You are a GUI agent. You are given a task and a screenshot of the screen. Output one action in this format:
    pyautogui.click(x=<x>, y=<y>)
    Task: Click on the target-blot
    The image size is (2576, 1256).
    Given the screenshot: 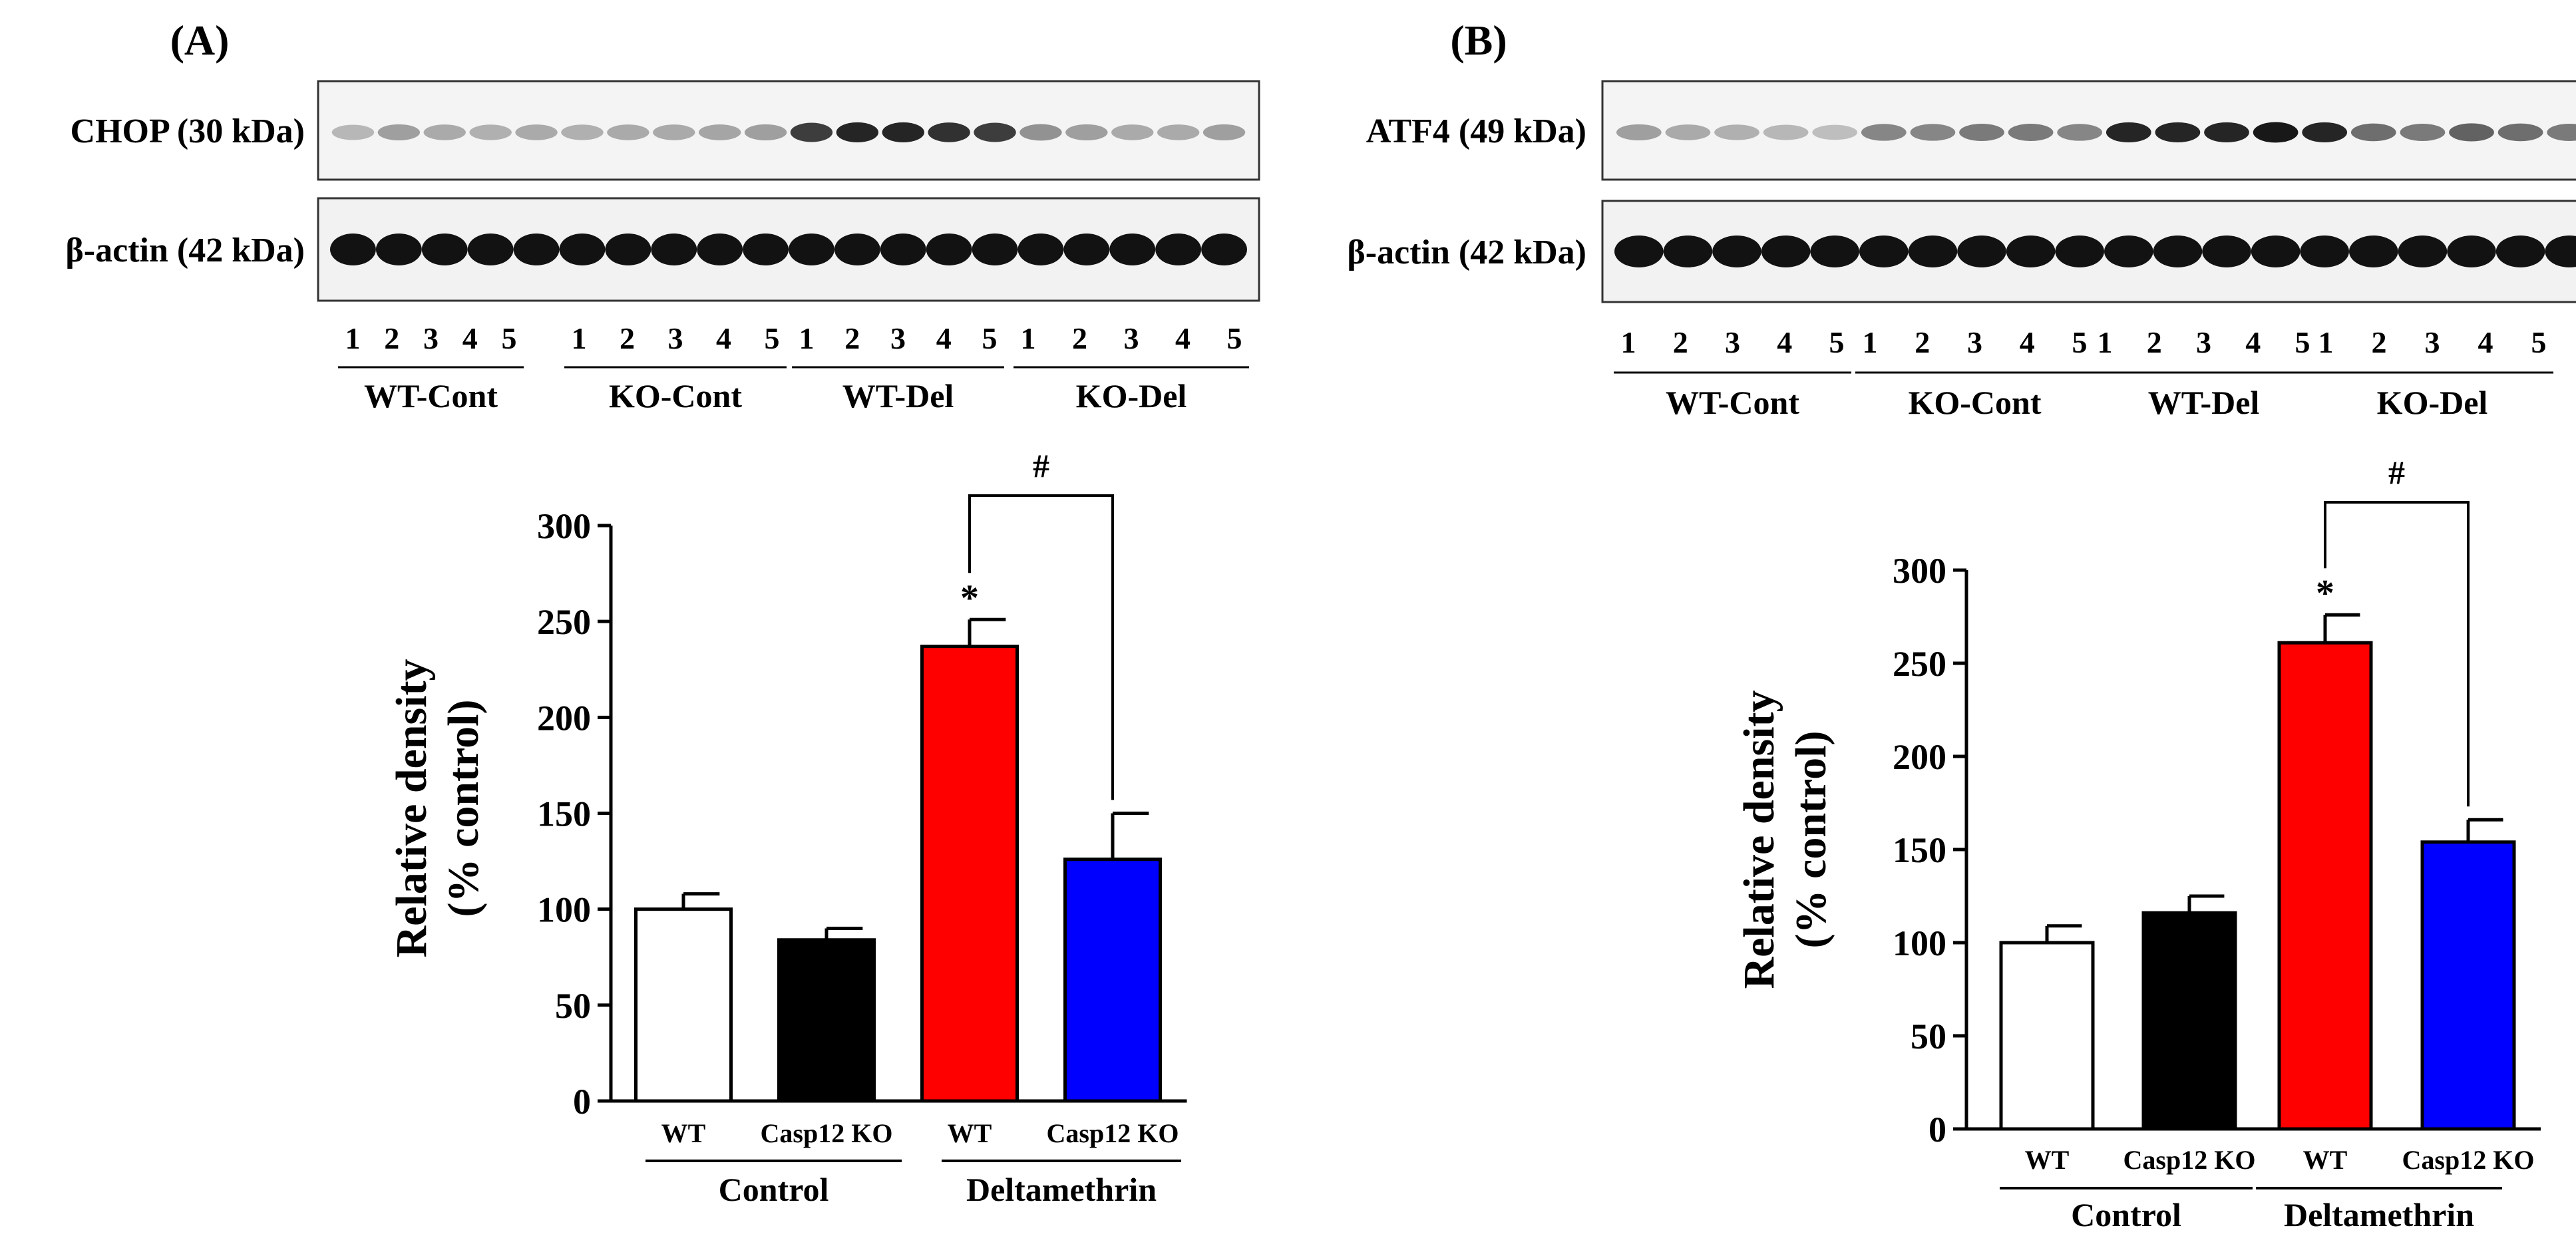 What is the action you would take?
    pyautogui.click(x=788, y=131)
    